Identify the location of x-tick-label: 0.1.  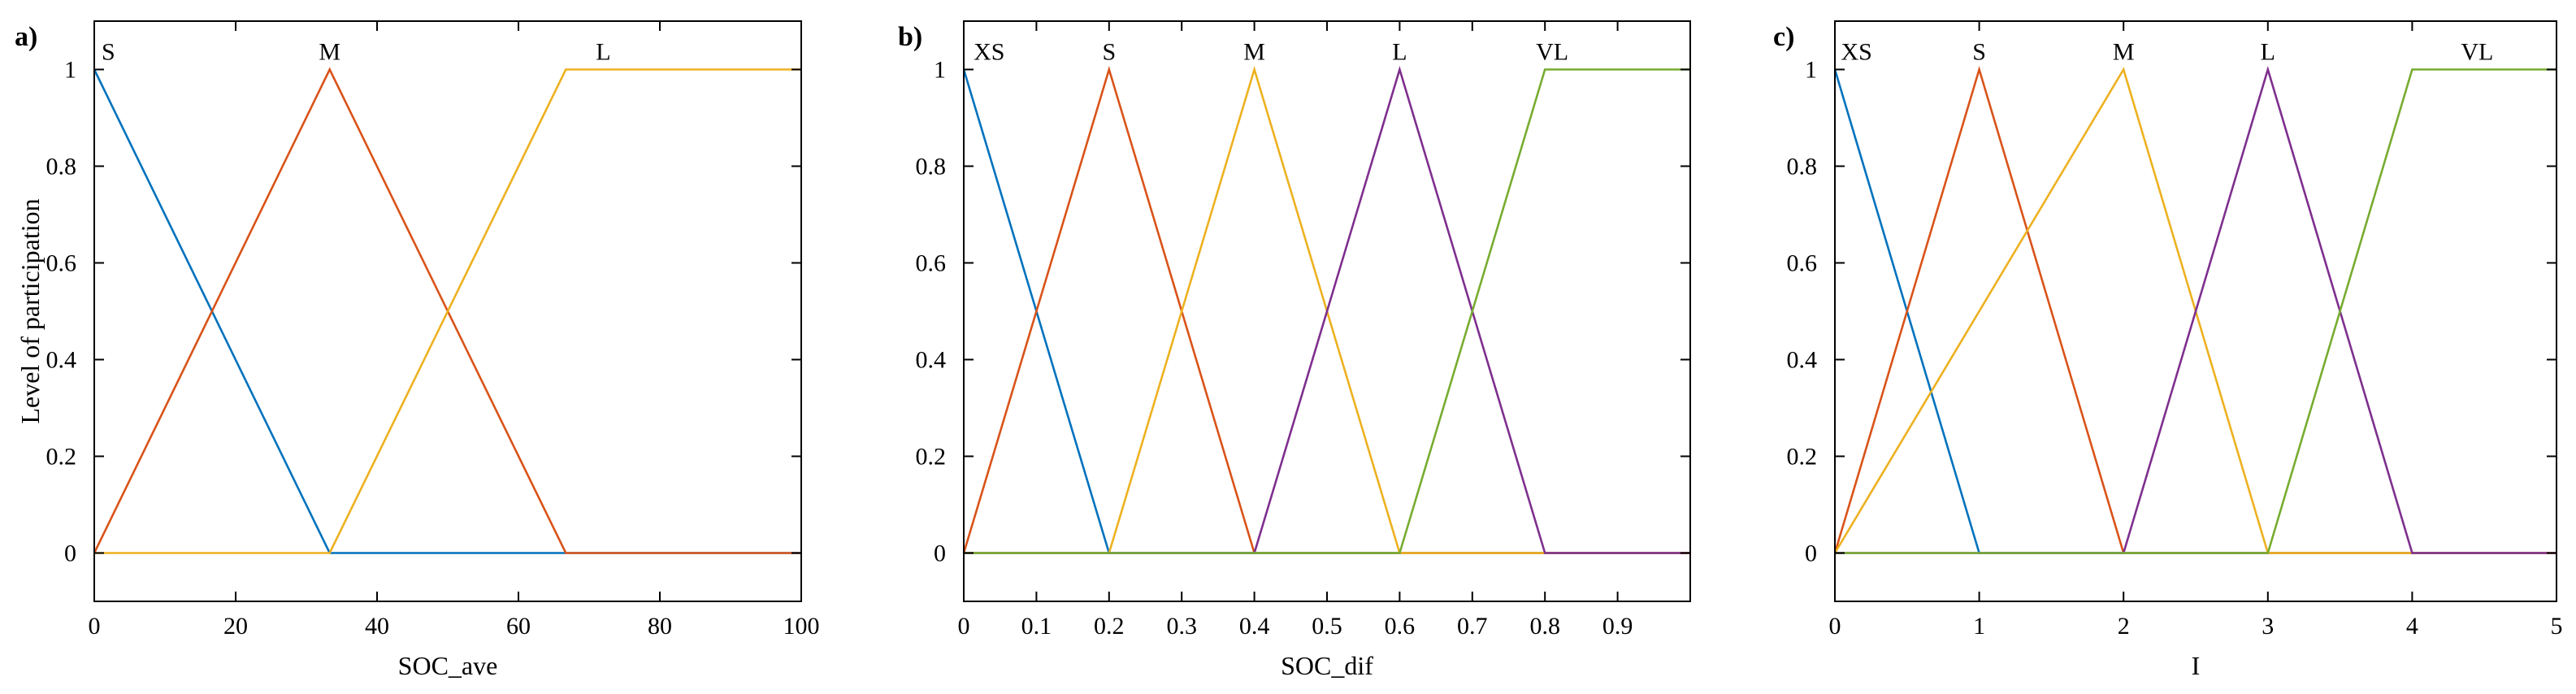
(1036, 626).